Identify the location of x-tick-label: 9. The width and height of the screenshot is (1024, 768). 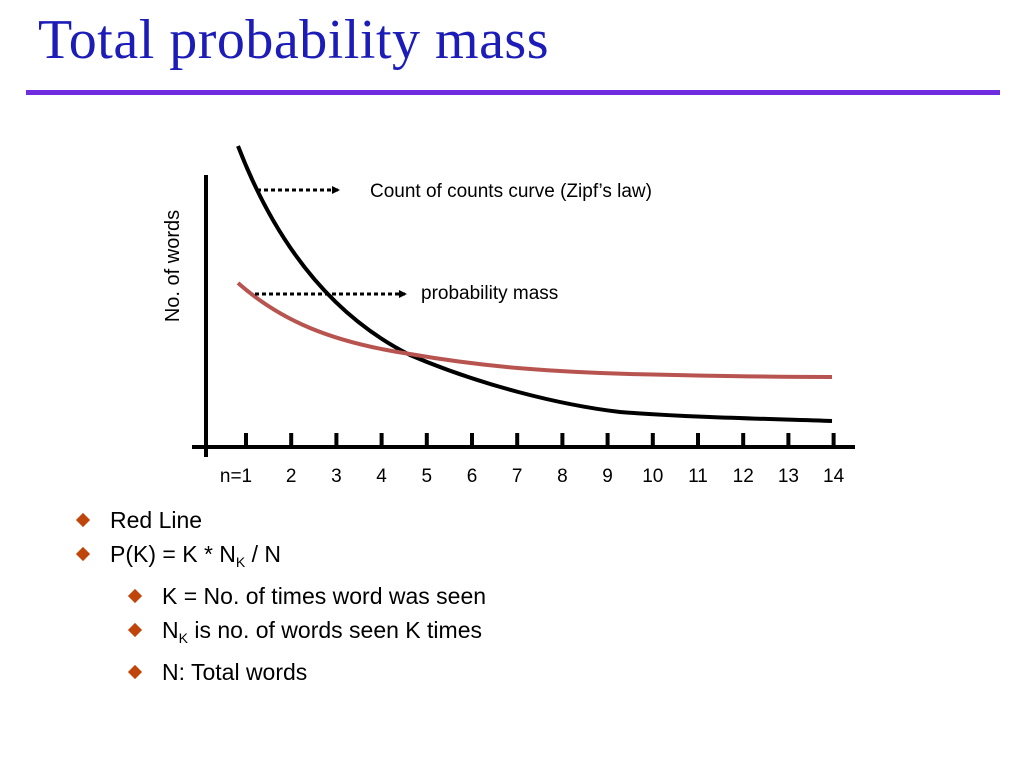
(607, 476).